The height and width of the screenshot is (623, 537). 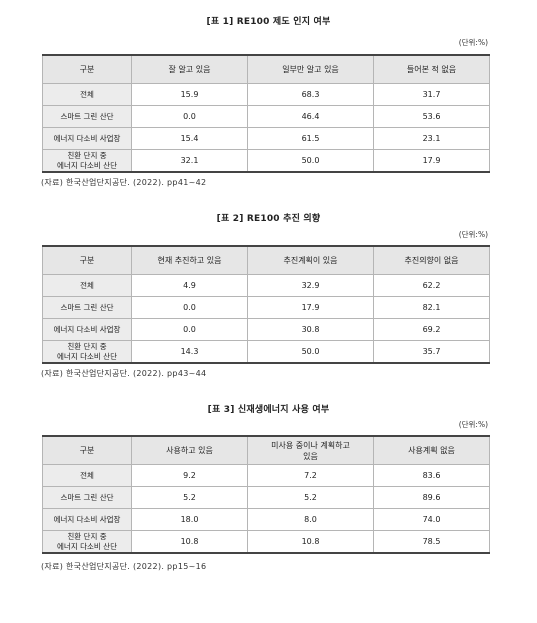 What do you see at coordinates (189, 138) in the screenshot?
I see `table-cell: 15.4` at bounding box center [189, 138].